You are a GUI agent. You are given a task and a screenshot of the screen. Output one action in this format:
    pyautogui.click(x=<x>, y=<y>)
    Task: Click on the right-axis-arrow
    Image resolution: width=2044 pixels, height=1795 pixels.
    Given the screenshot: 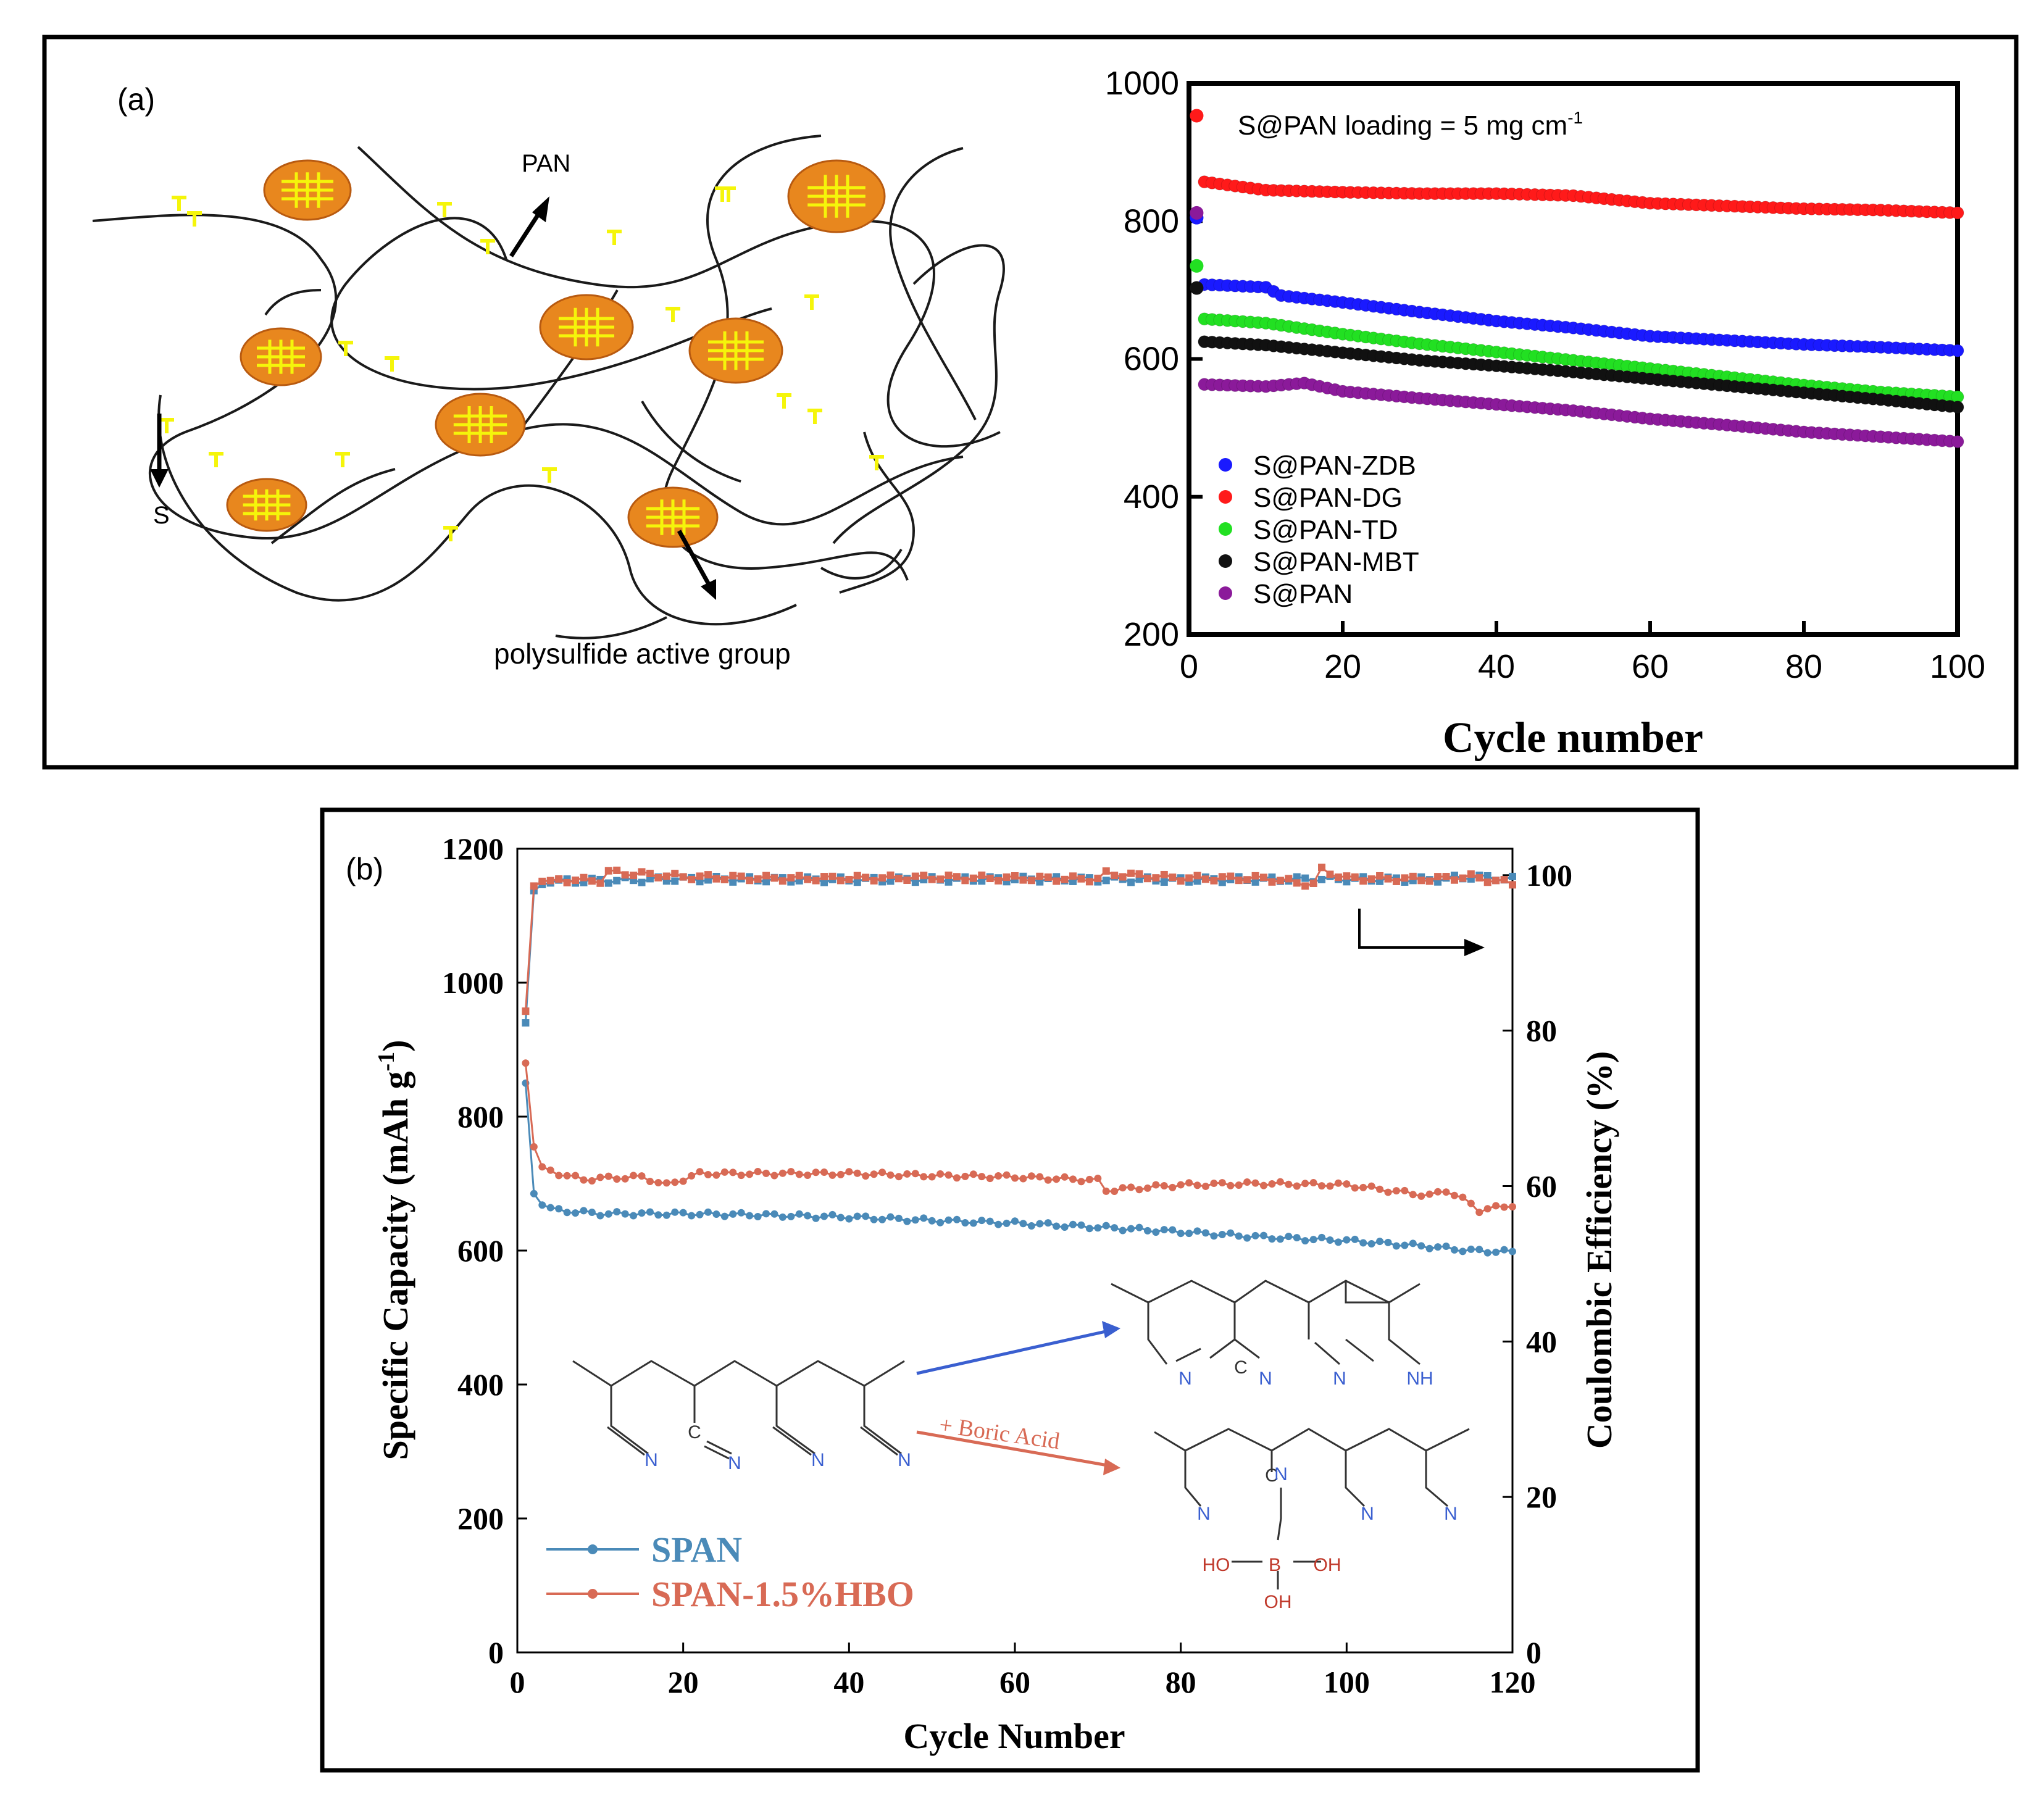 What is the action you would take?
    pyautogui.click(x=1413, y=929)
    